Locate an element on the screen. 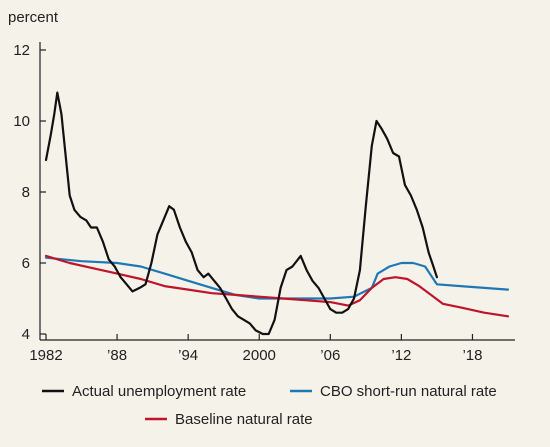  legend-label: Baseline natural rate is located at coordinates (244, 419).